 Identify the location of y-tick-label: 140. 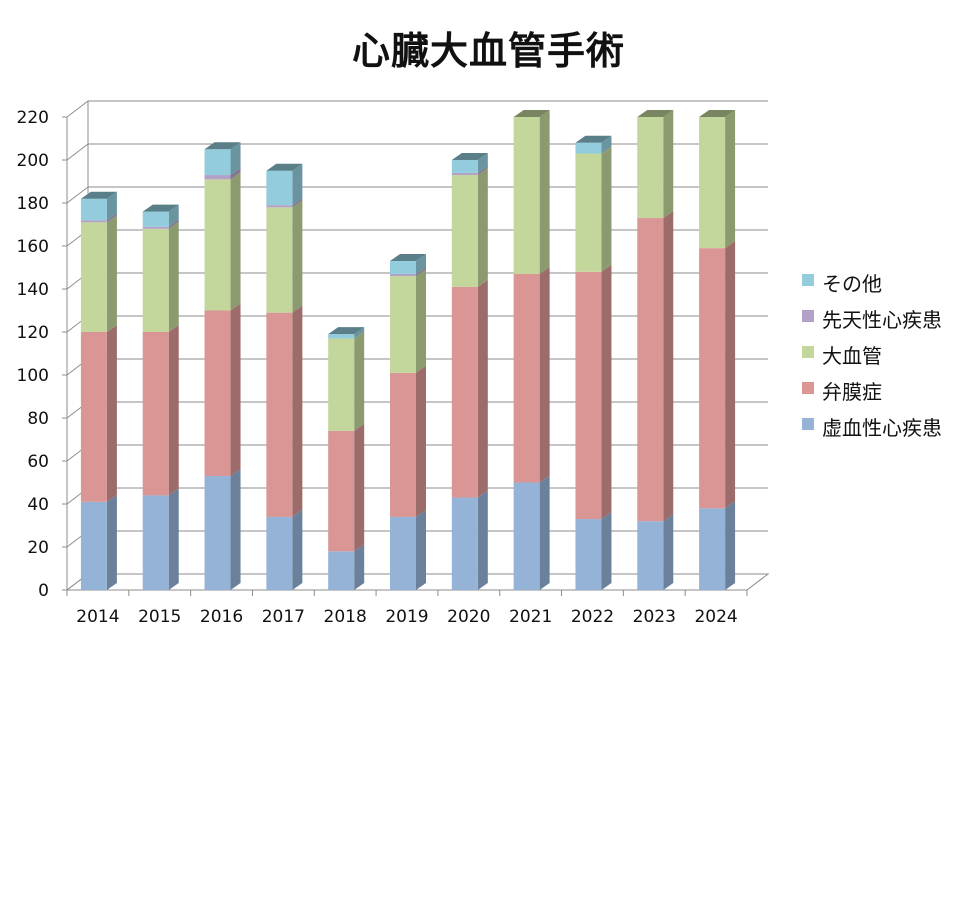
(33, 290).